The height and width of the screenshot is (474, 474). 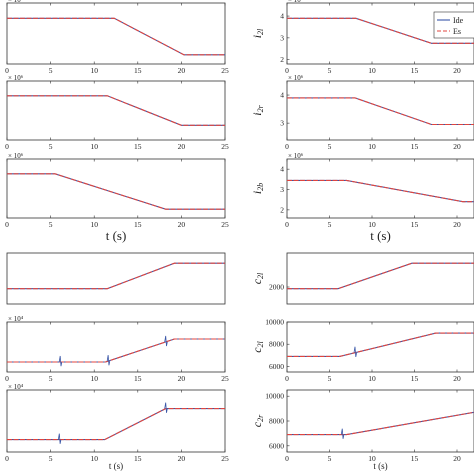 I want to click on subplot-r2: 0 5 10 15 20 3 4 × 10⁶ i2r, so click(x=362, y=112).